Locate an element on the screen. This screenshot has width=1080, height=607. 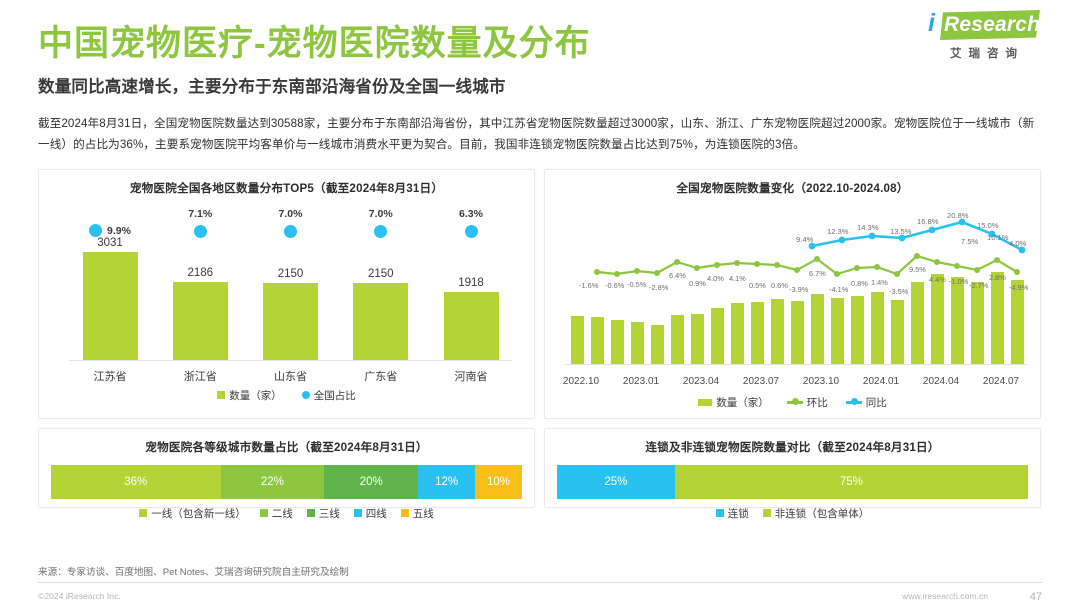
chart-title-chain-comparison: 连锁及非连锁宠物医院数量对比（截至2024年8月31日） is located at coordinates (792, 447).